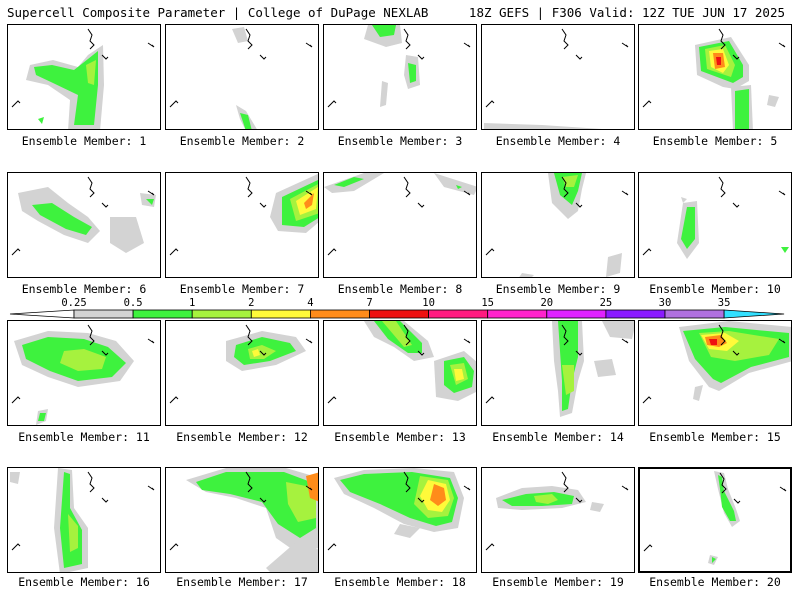 The image size is (800, 600). I want to click on ensemble-member-label: Ensemble Member: 16, so click(84, 582).